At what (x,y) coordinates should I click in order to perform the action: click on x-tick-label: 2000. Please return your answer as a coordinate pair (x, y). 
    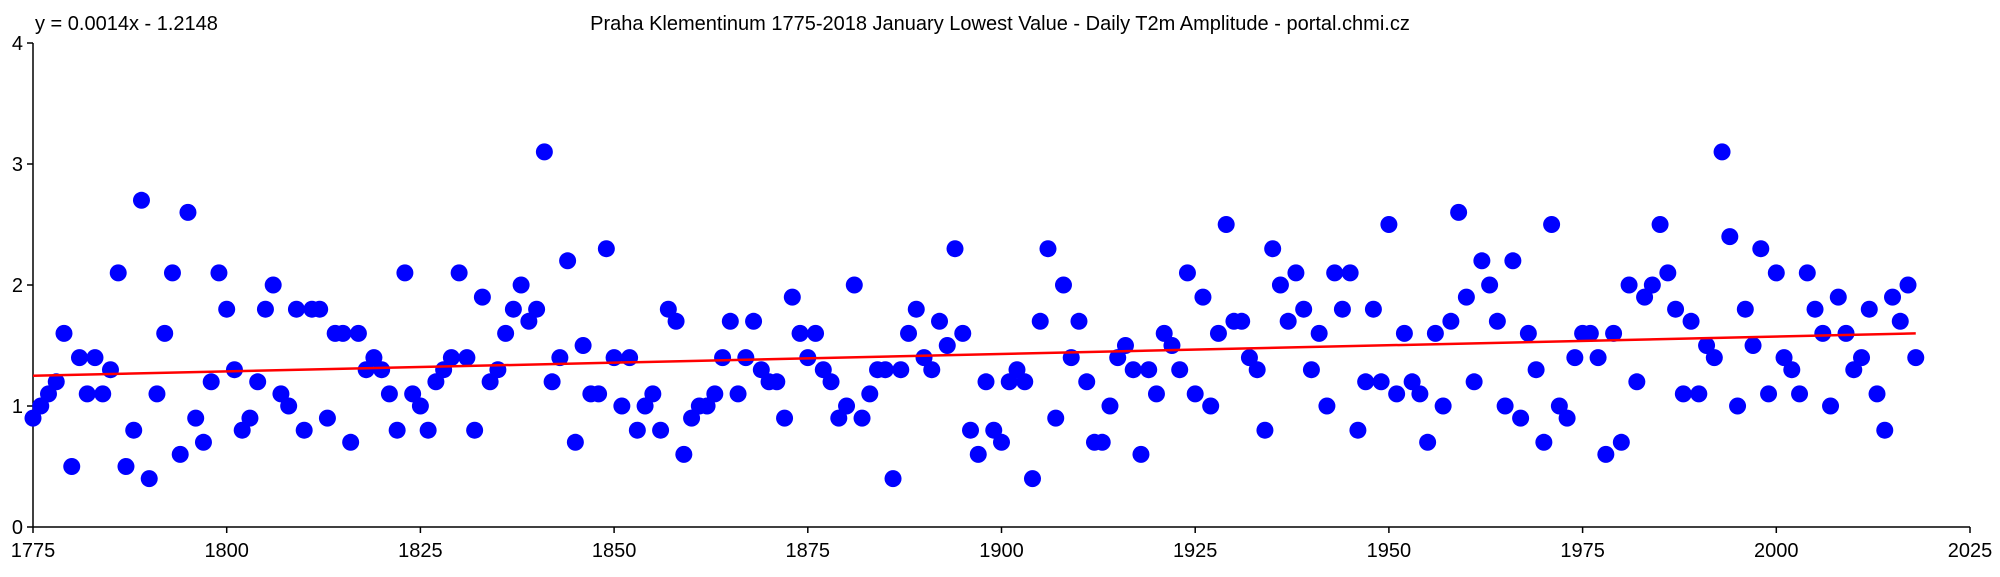
    Looking at the image, I should click on (1776, 551).